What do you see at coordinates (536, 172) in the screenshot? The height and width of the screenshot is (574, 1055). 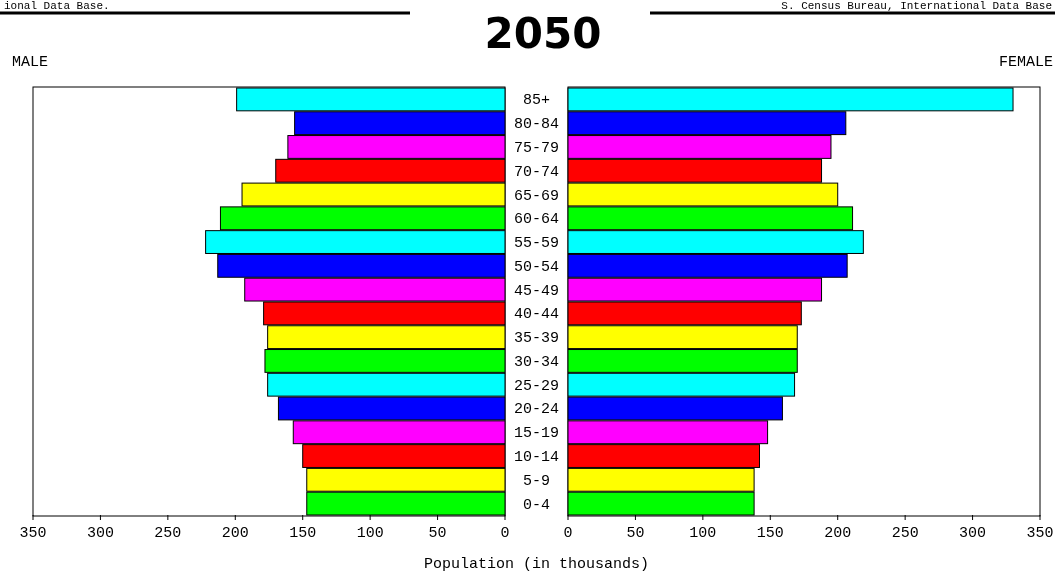 I see `y-tick-label: 70-74` at bounding box center [536, 172].